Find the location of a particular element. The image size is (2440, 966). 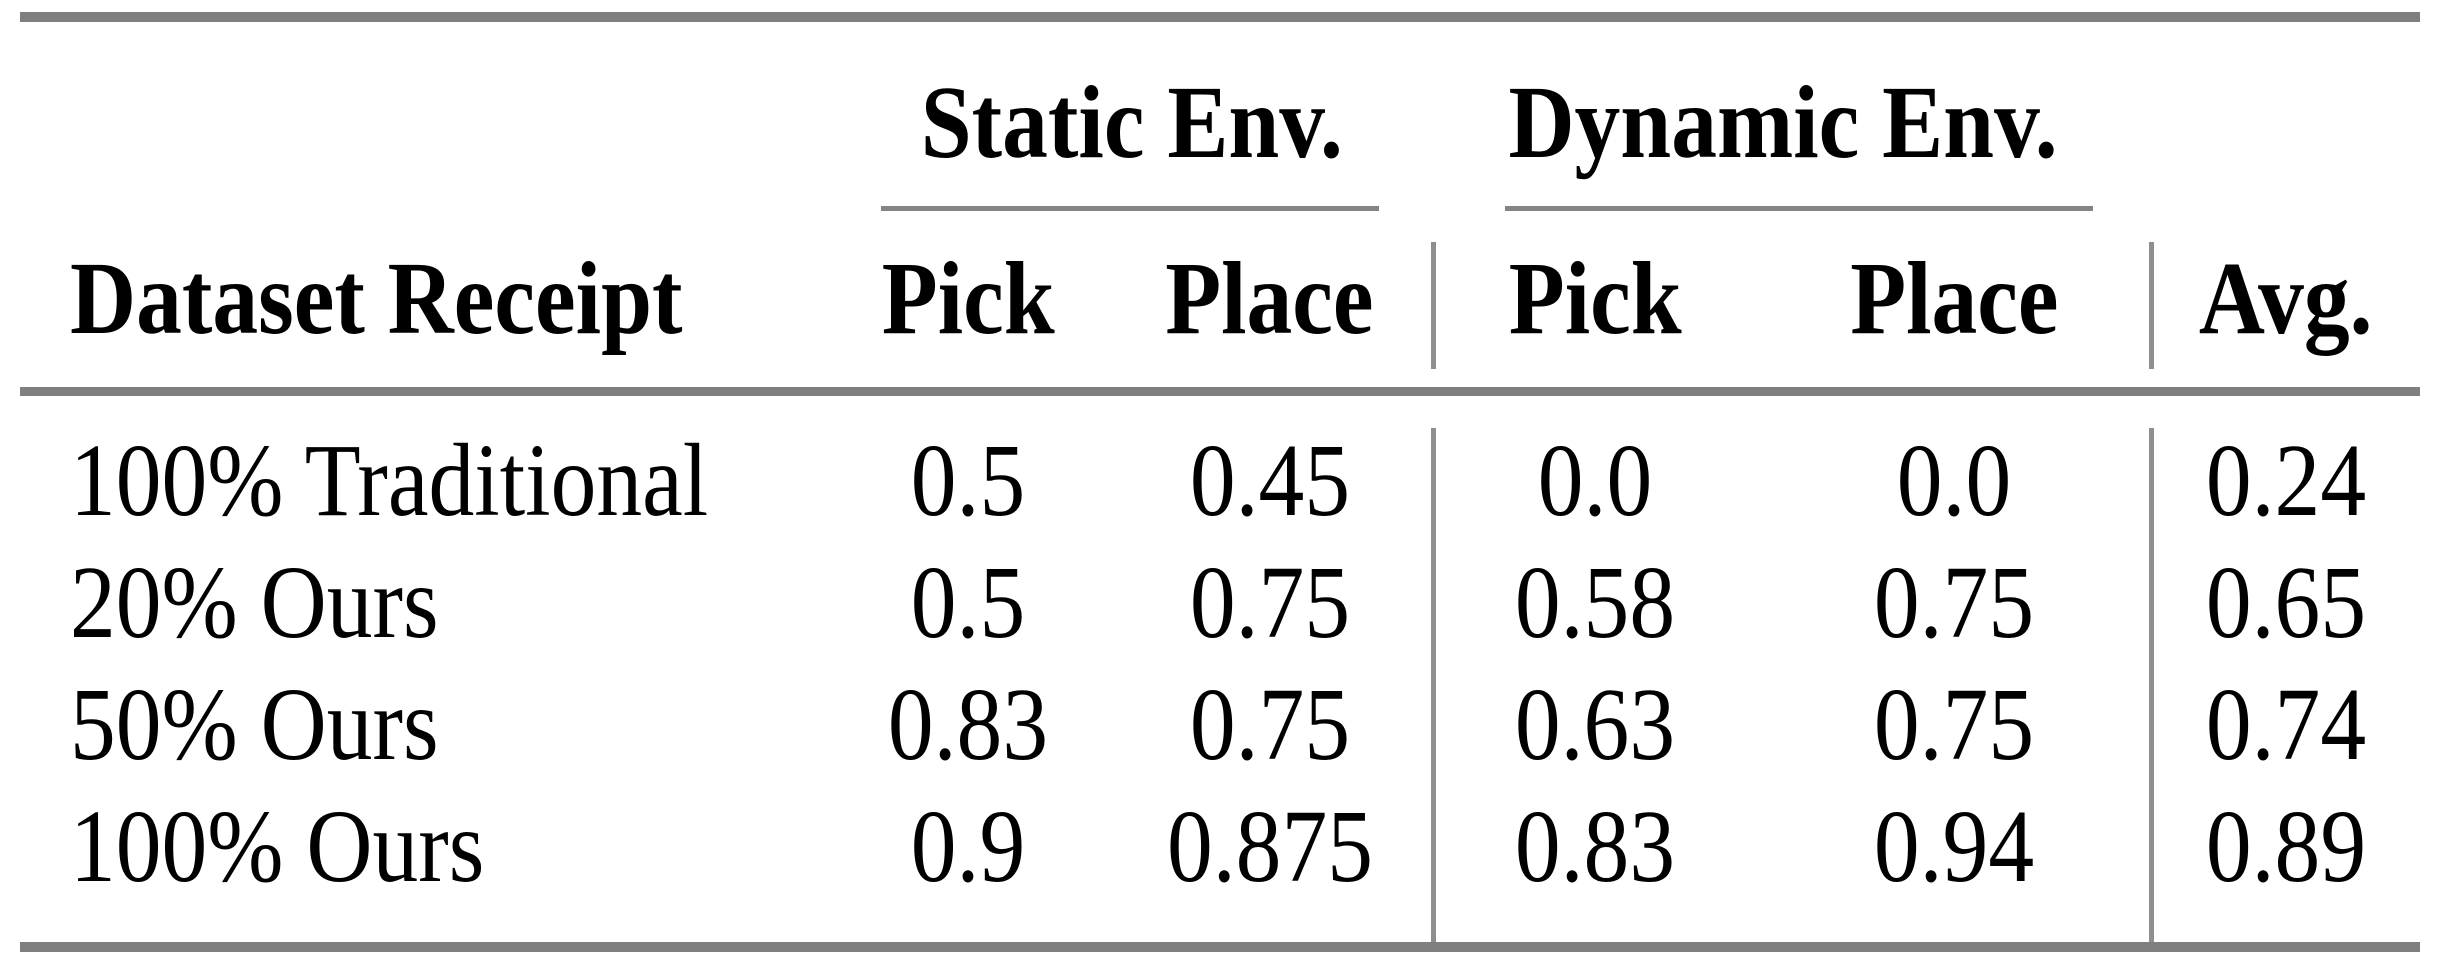

data-cell-text: 0.875 is located at coordinates (1269, 846).